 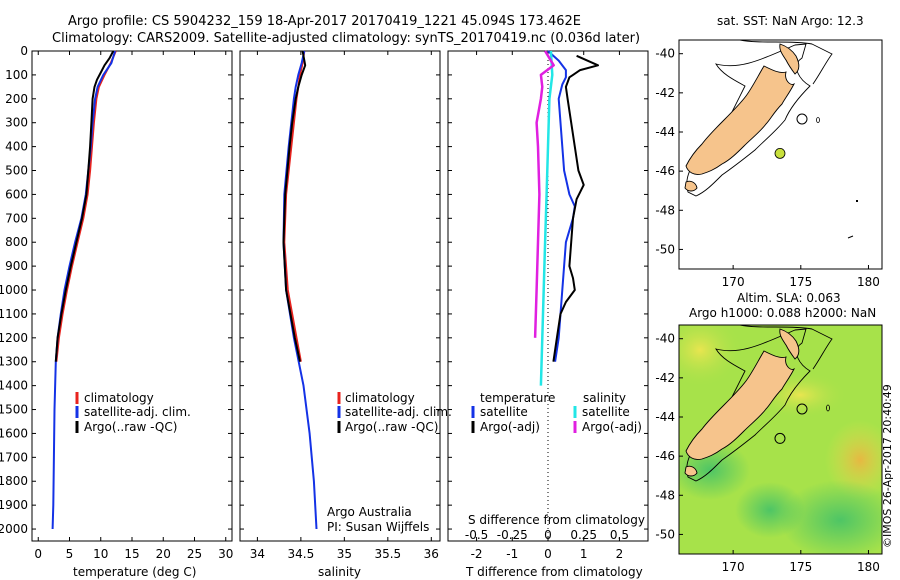 I want to click on depth-tick-label: 1000, so click(x=14, y=290).